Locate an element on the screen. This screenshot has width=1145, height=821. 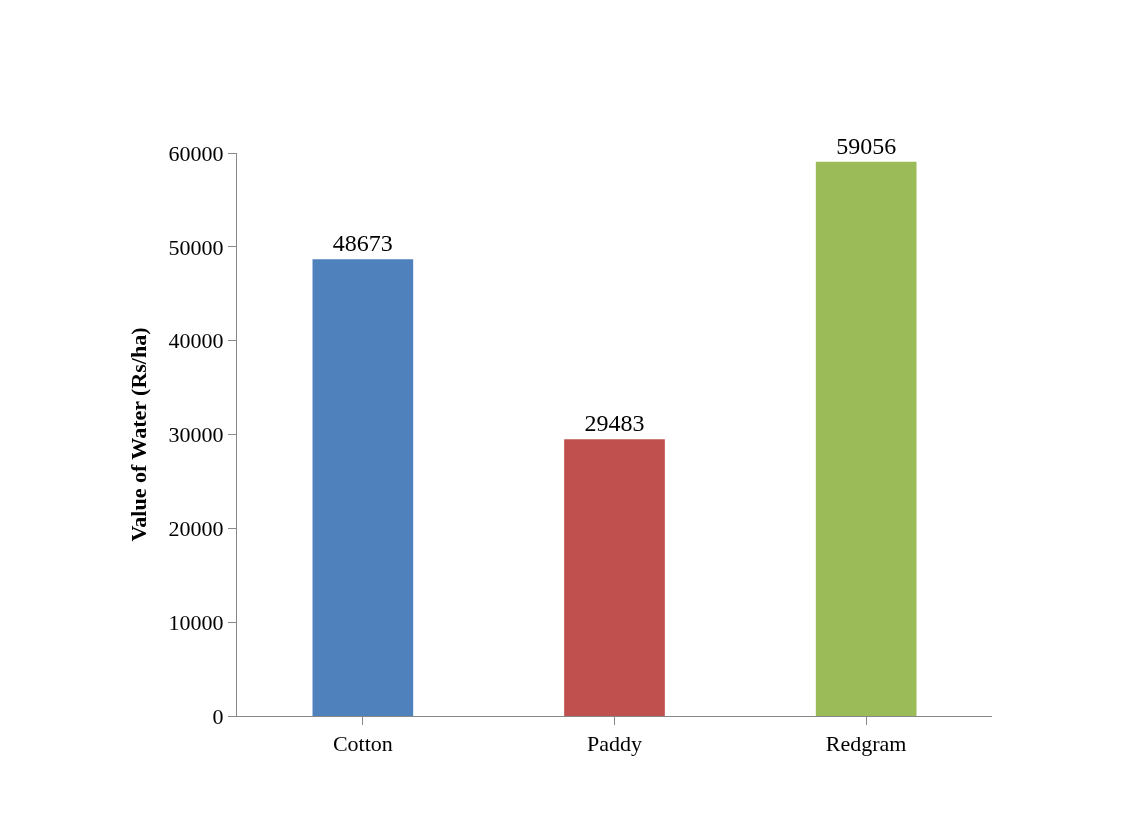
data-label: 29483 is located at coordinates (614, 423).